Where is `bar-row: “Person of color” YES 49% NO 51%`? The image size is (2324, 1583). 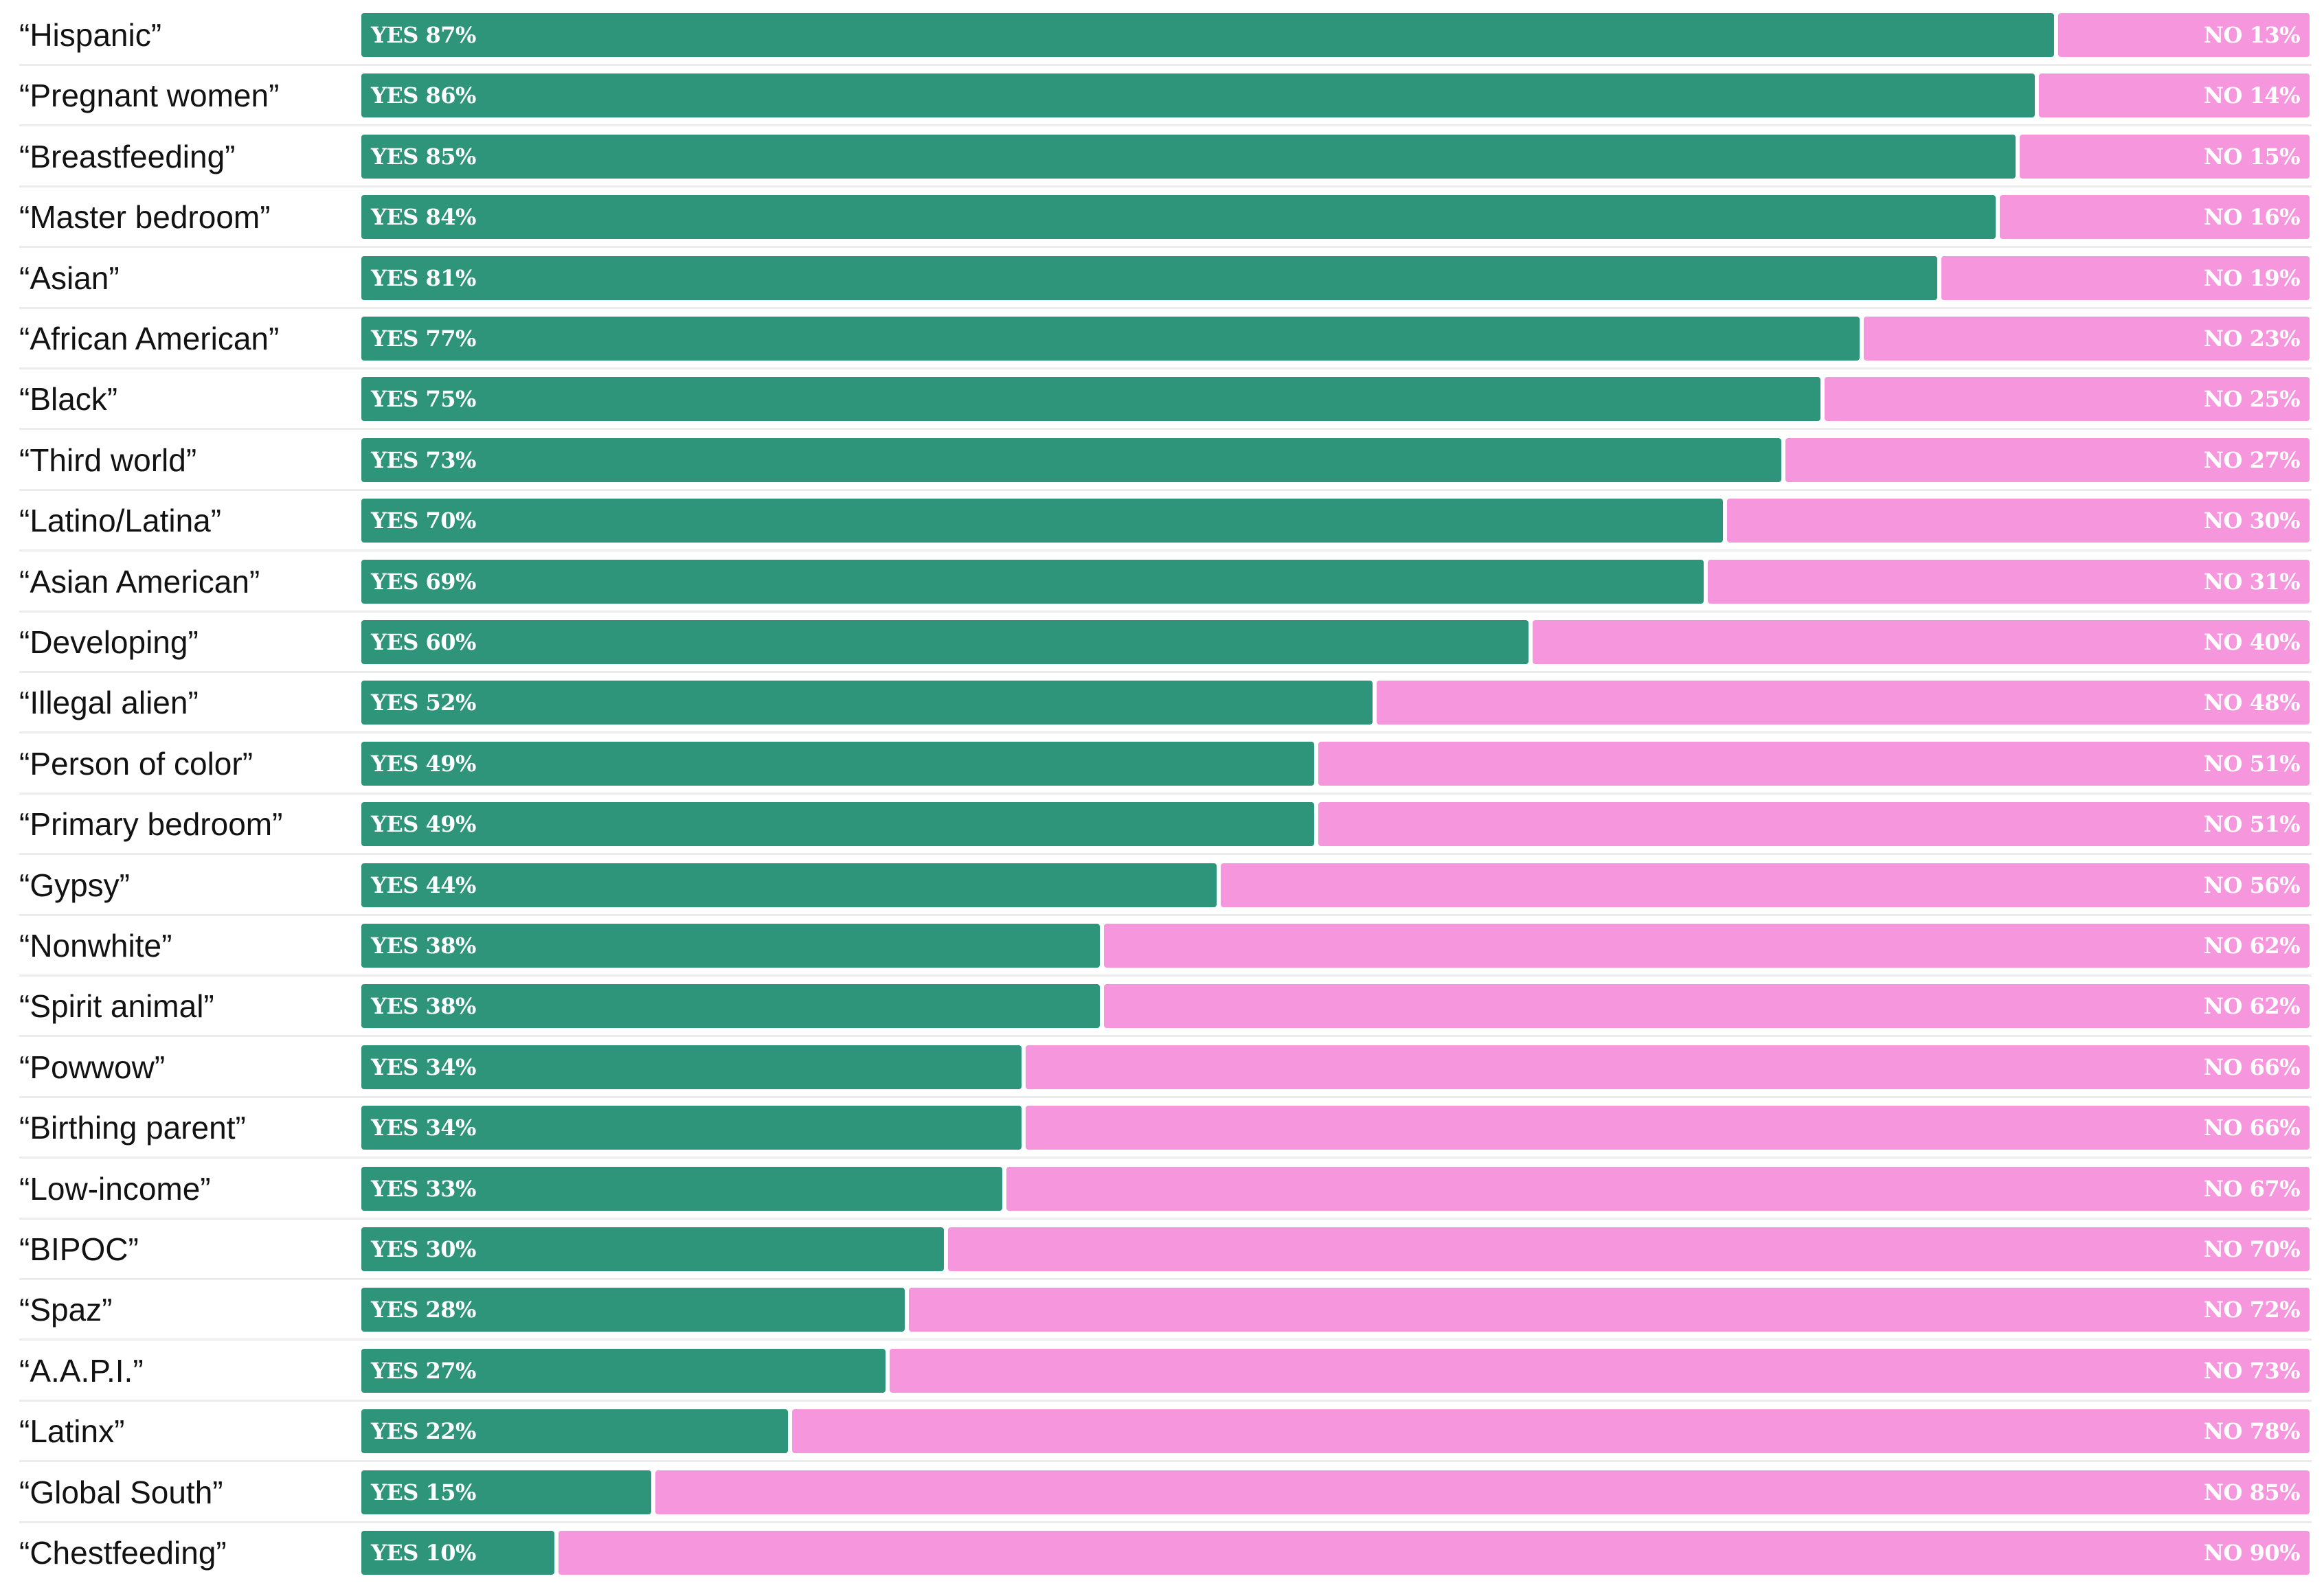
bar-row: “Person of color” YES 49% NO 51% is located at coordinates (1162, 764).